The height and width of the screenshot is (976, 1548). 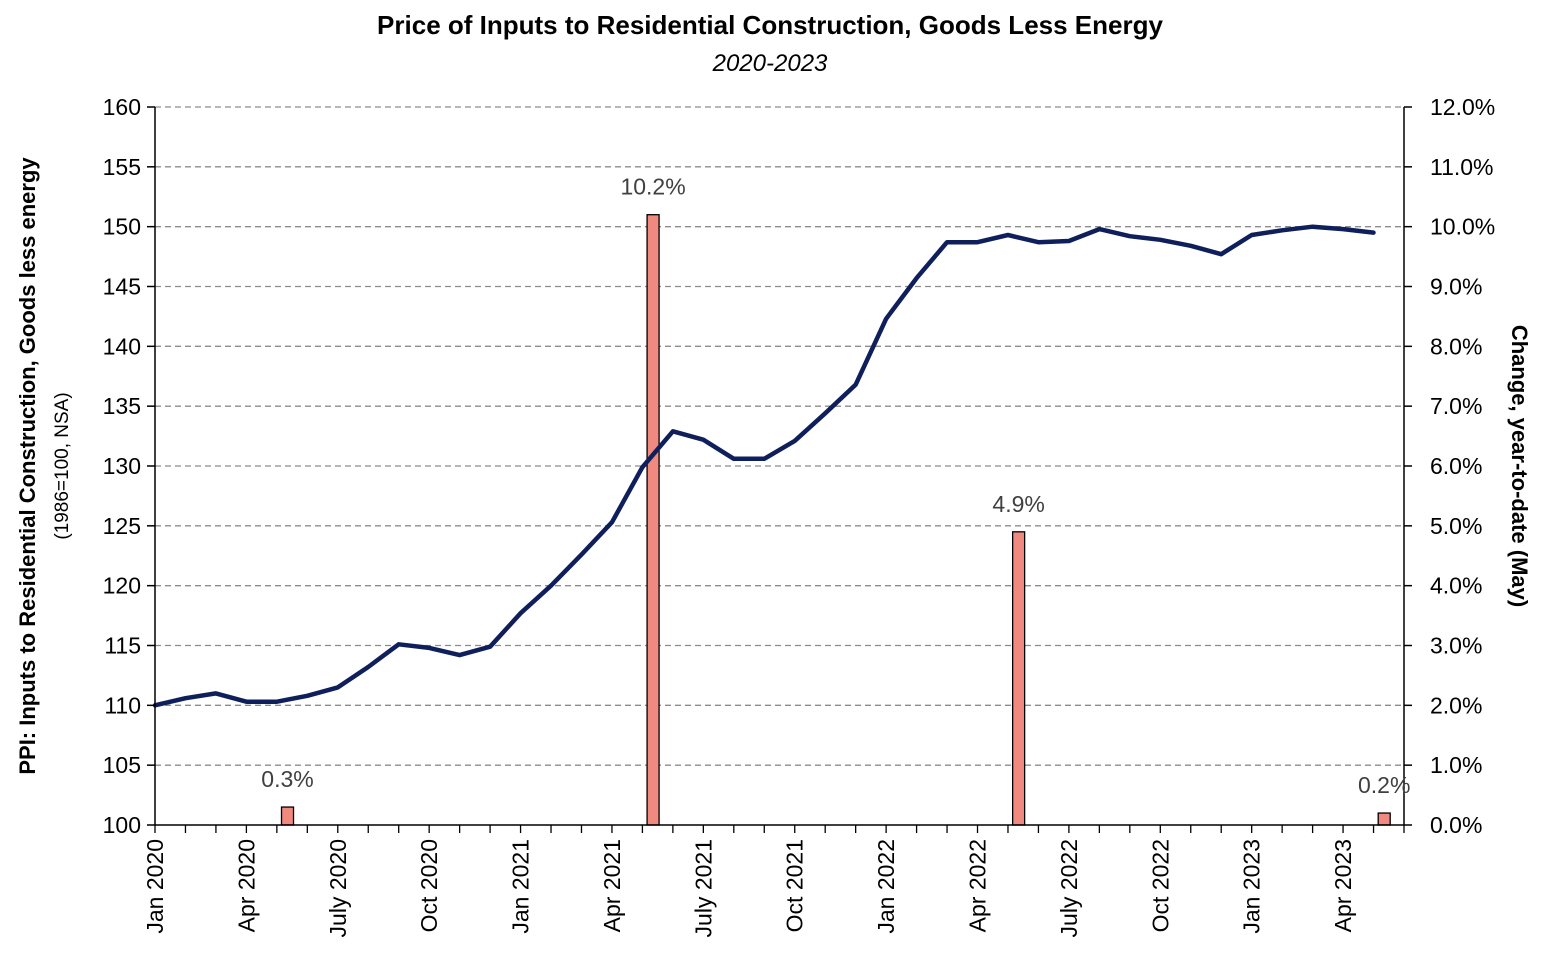 I want to click on y-tick-label: 120, so click(x=122, y=586).